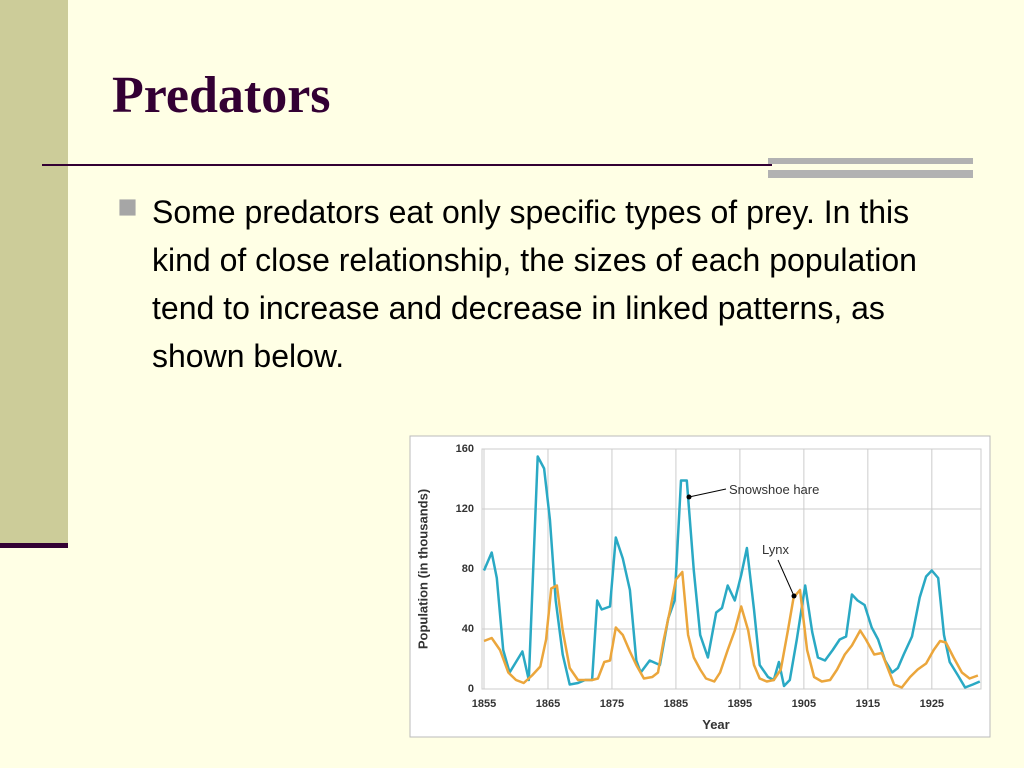 This screenshot has width=1024, height=768. Describe the element at coordinates (715, 724) in the screenshot. I see `x-axis-label: Year` at that location.